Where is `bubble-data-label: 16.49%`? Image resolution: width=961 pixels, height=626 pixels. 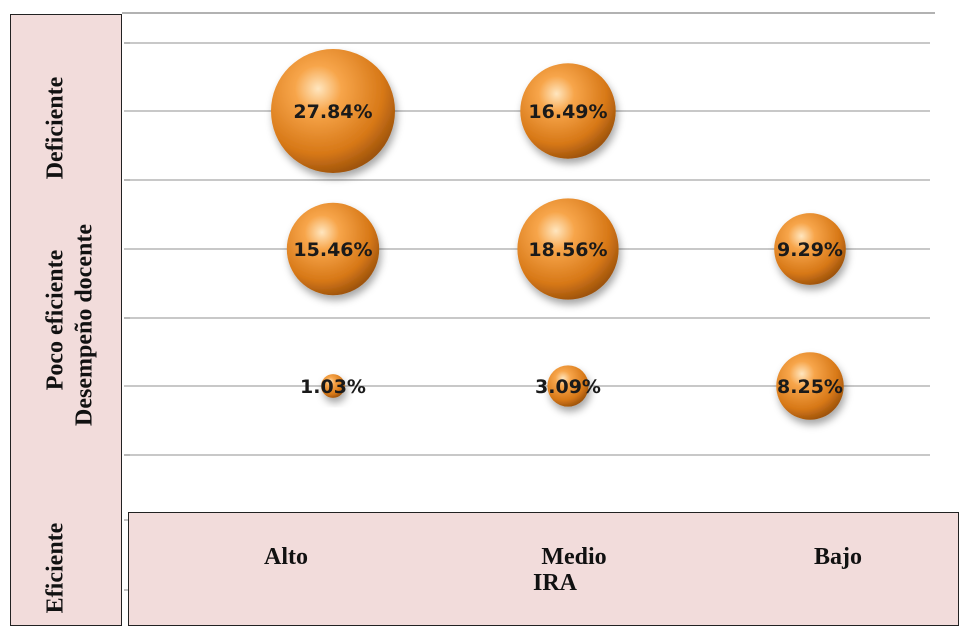 bubble-data-label: 16.49% is located at coordinates (567, 112).